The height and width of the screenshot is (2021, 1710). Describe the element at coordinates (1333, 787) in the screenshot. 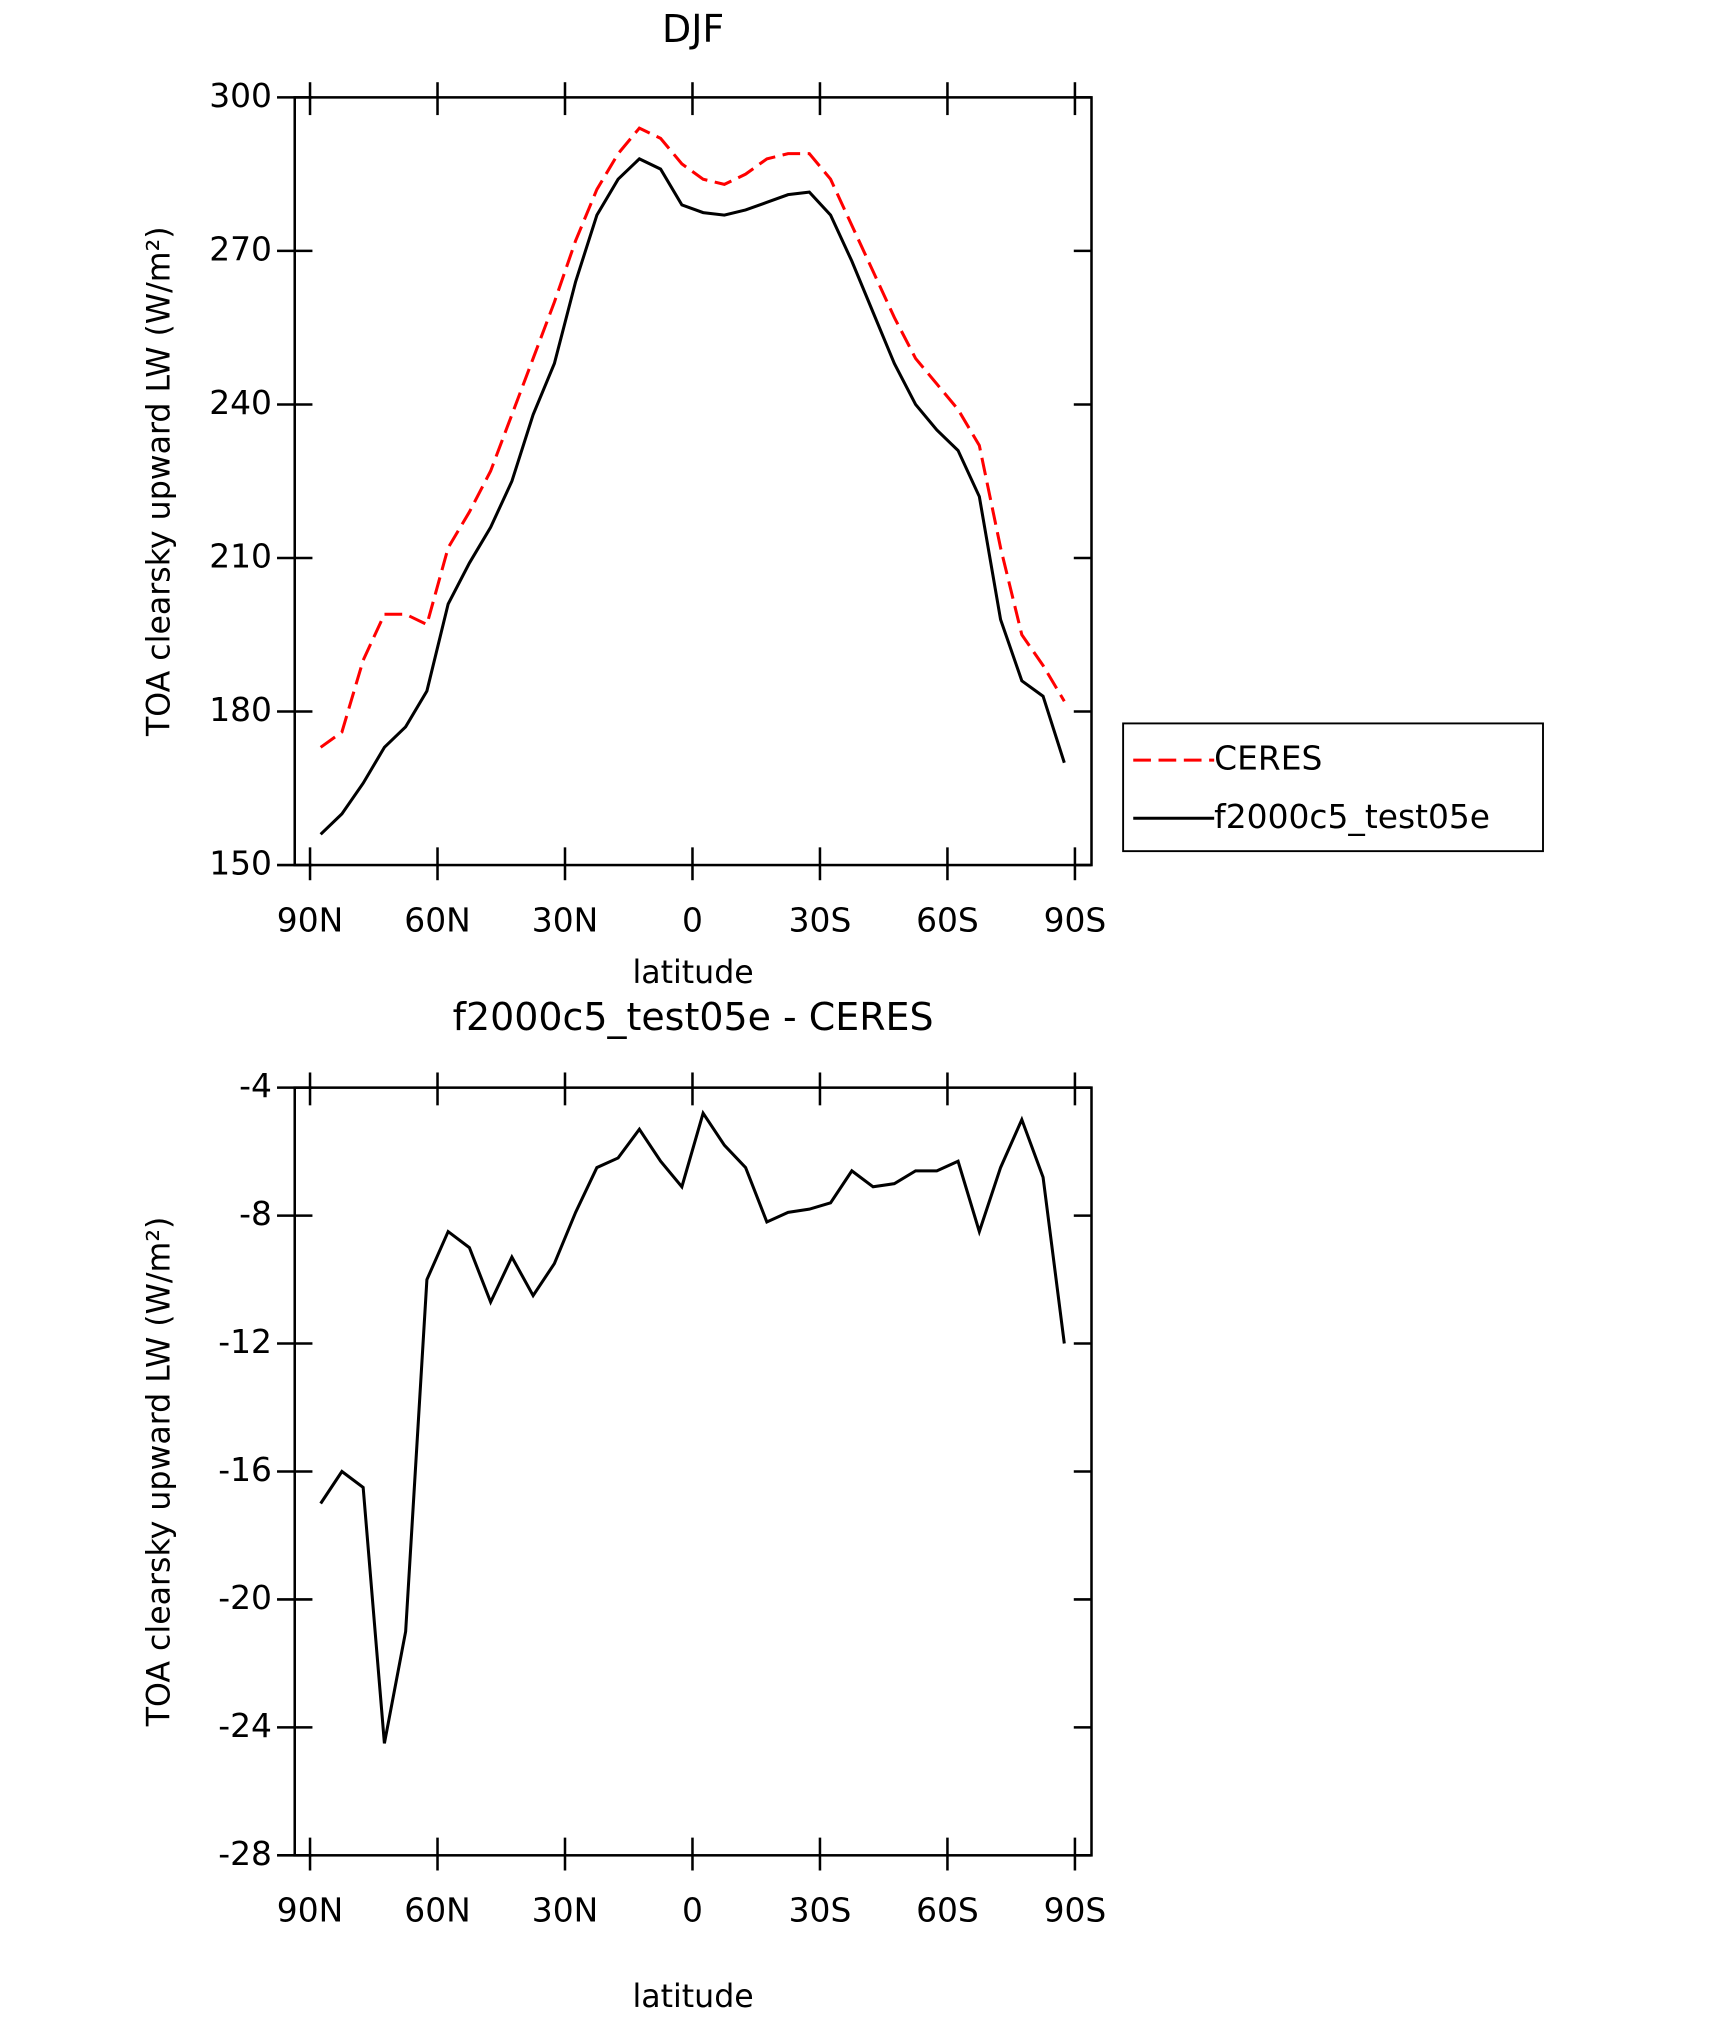

I see `legend-box` at that location.